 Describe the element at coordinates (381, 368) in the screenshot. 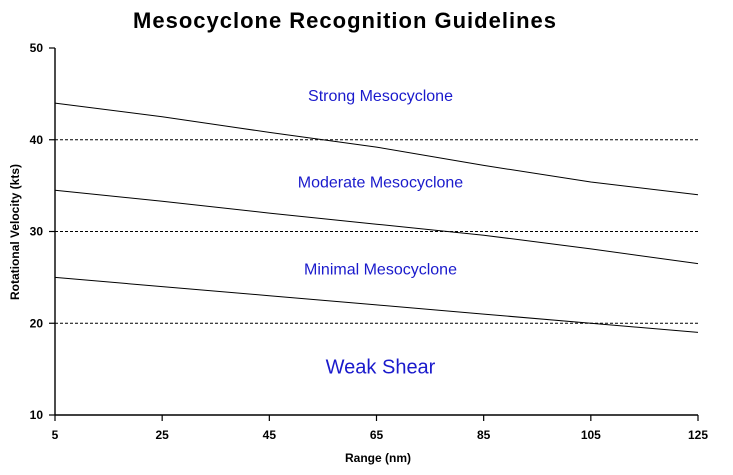

I see `region-label: Weak Shear` at that location.